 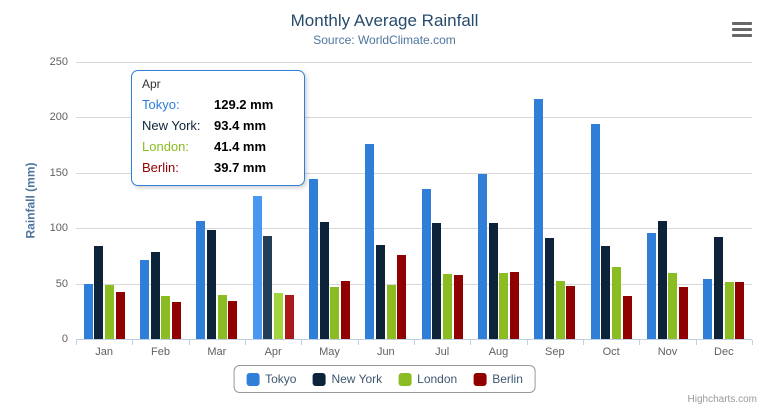 What do you see at coordinates (683, 313) in the screenshot?
I see `bar-berlin-nov` at bounding box center [683, 313].